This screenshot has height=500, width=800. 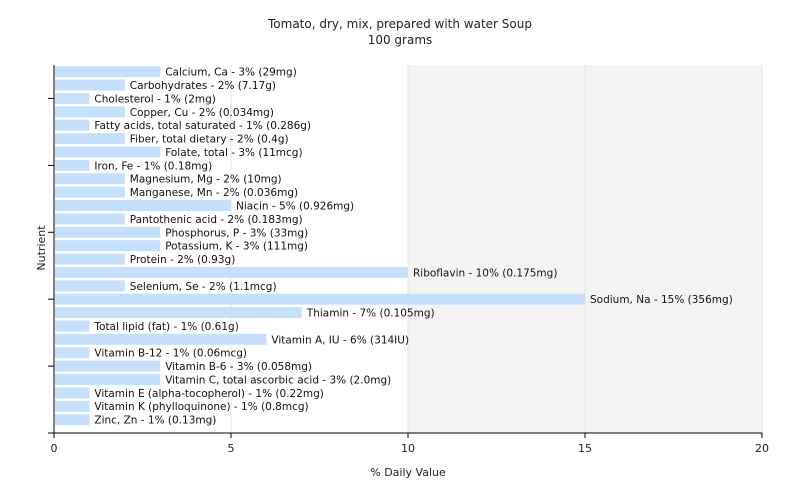 What do you see at coordinates (206, 180) in the screenshot?
I see `bar-value-label: Magnesium, Mg - 2% (10mg)` at bounding box center [206, 180].